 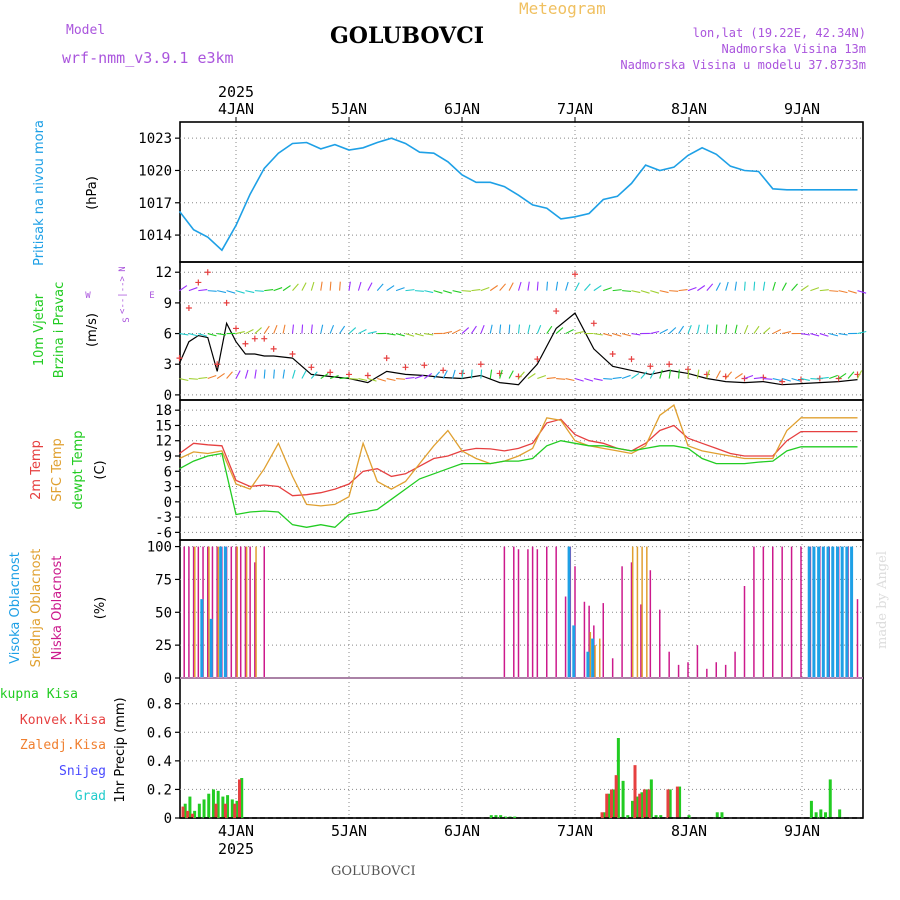 I want to click on top-day-label: 5JAN, so click(x=349, y=109).